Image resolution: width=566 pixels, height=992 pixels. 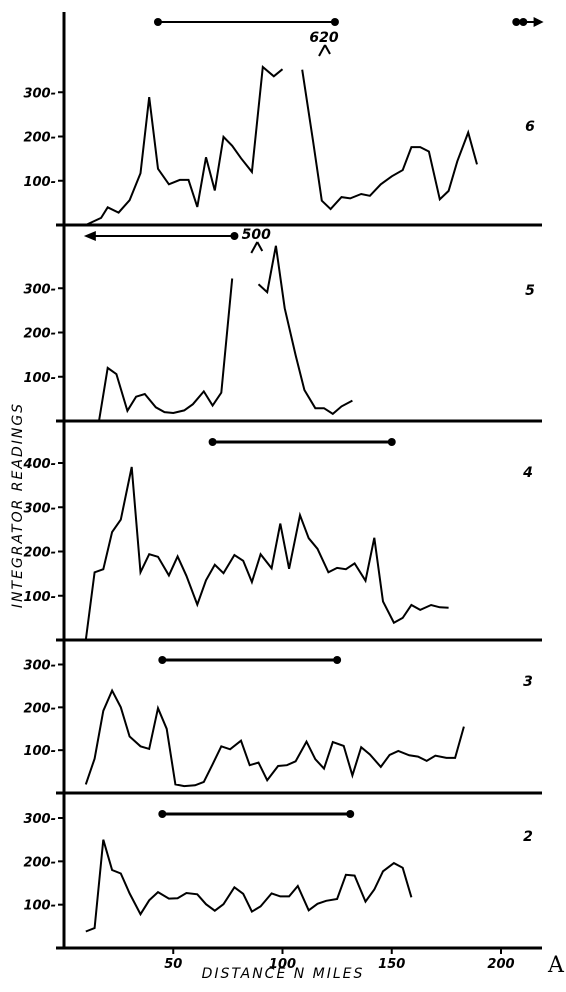 What do you see at coordinates (530, 291) in the screenshot?
I see `panel-label: 5` at bounding box center [530, 291].